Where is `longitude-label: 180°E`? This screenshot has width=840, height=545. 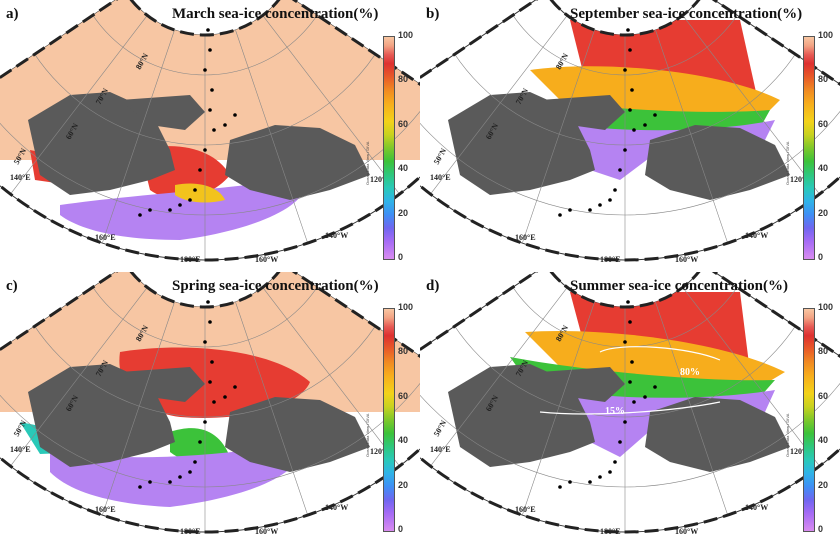
longitude-label: 180°E is located at coordinates (190, 259).